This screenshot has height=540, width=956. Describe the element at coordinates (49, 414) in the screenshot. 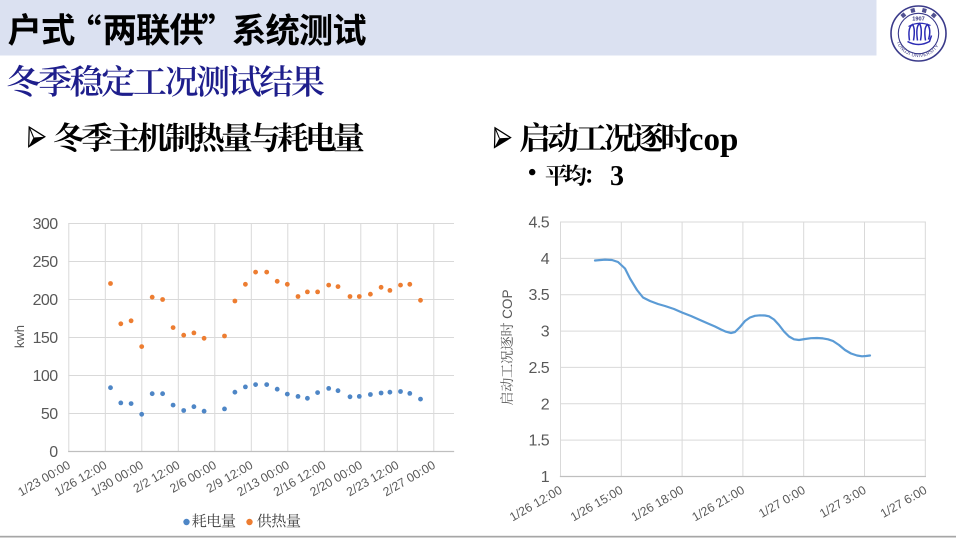

I see `svg-text: 50` at that location.